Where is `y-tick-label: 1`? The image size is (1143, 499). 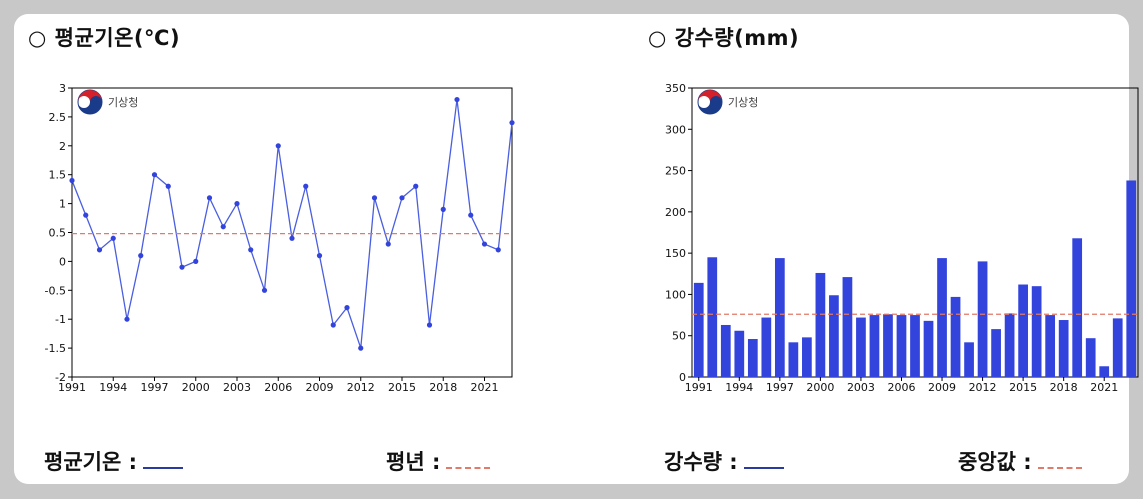 y-tick-label: 1 is located at coordinates (62, 204).